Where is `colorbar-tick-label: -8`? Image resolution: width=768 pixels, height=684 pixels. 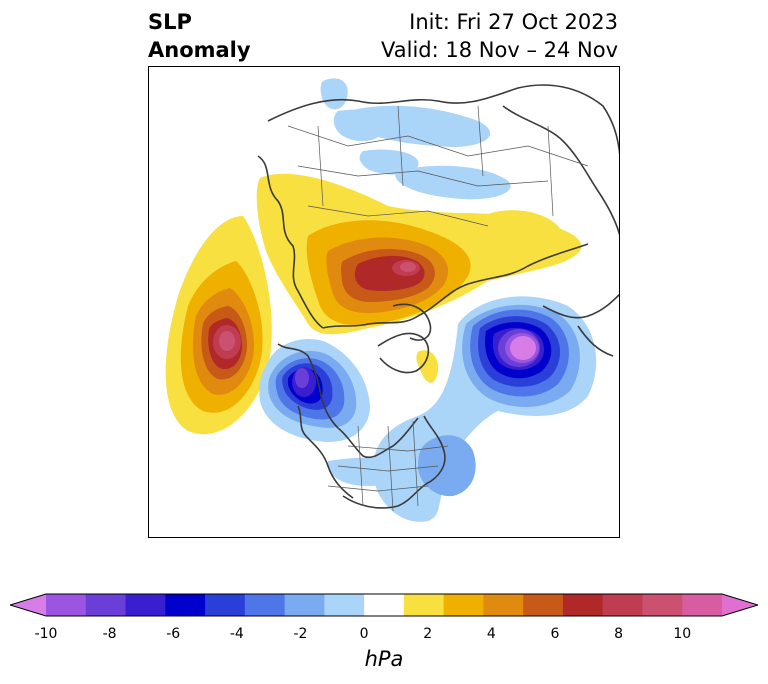
colorbar-tick-label: -8 is located at coordinates (109, 634).